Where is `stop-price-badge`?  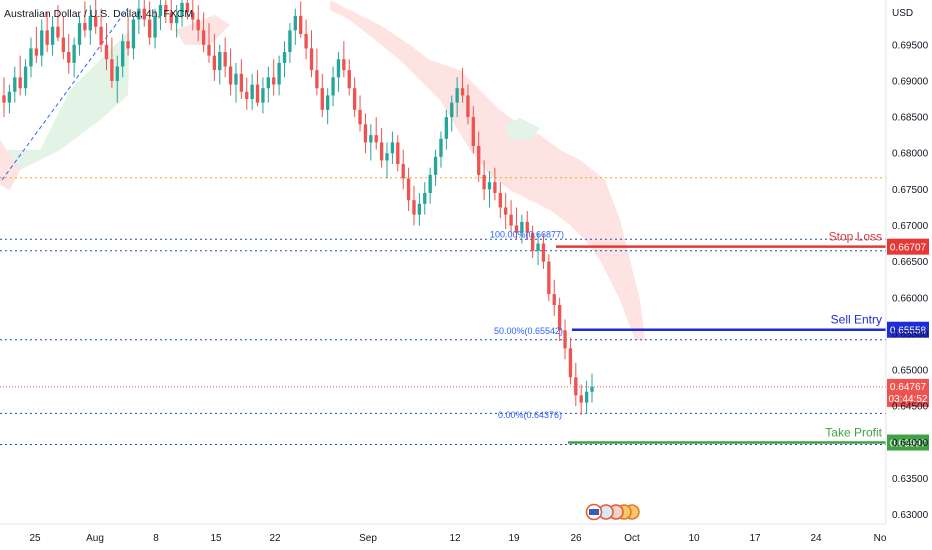 stop-price-badge is located at coordinates (908, 246).